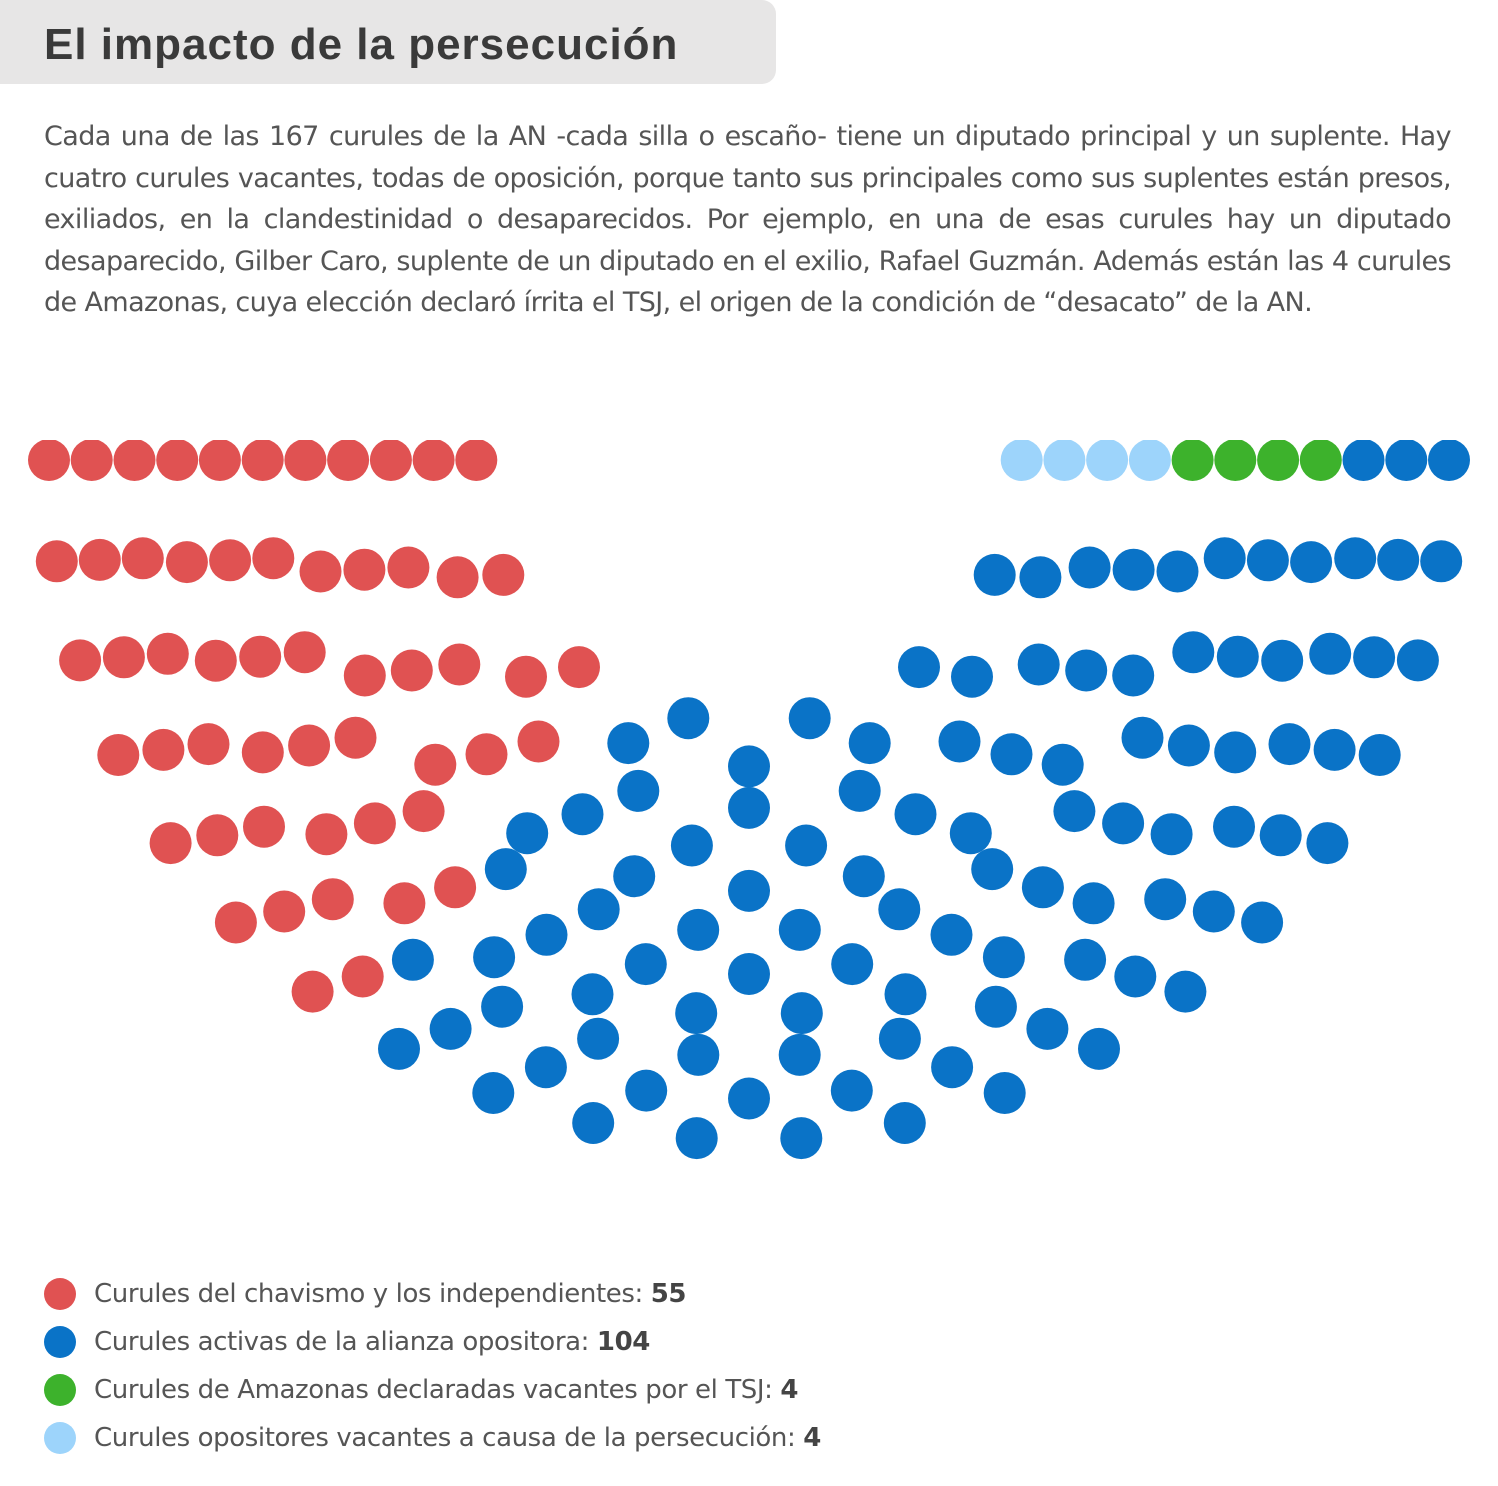 This screenshot has width=1498, height=1486. I want to click on legend-swatch-chavismo, so click(60, 1294).